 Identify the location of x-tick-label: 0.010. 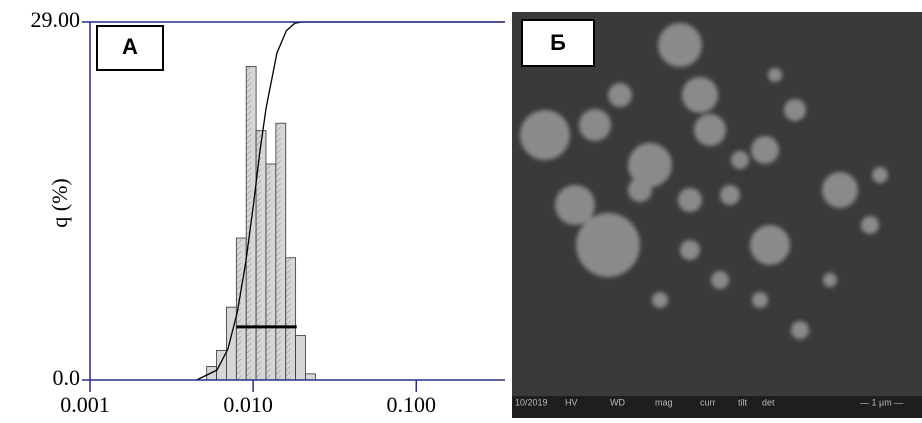
(248, 404).